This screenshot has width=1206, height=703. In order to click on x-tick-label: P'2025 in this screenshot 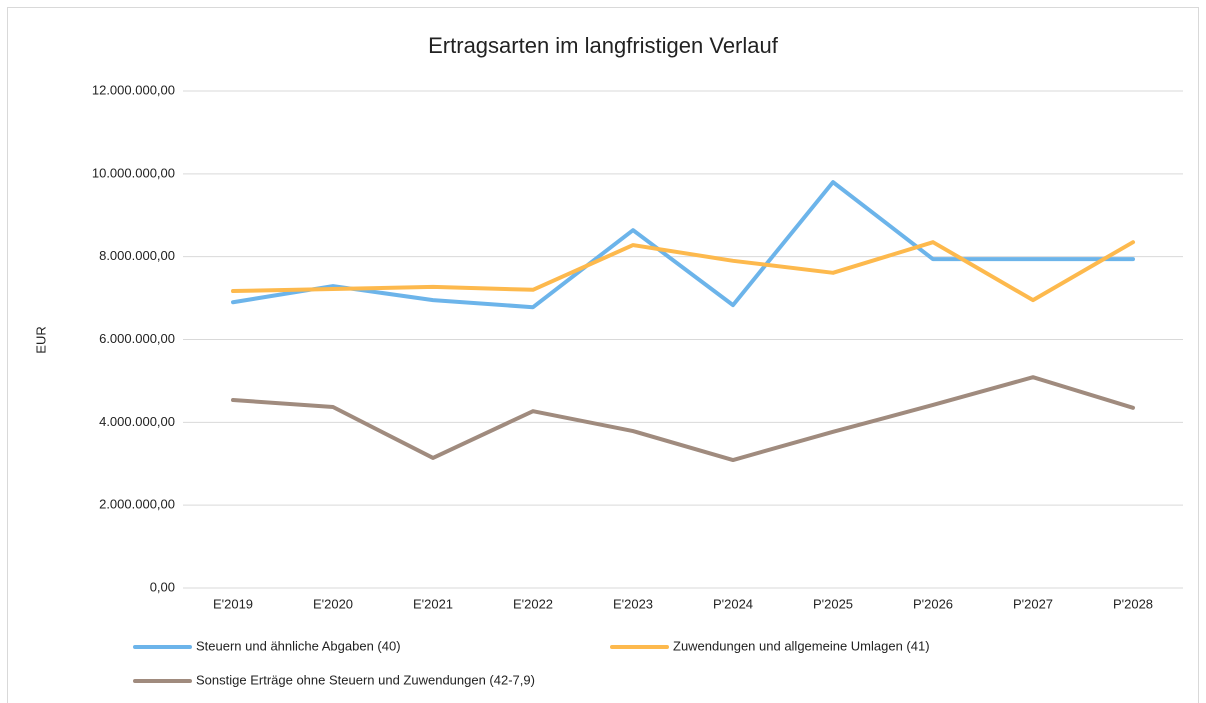, I will do `click(833, 603)`.